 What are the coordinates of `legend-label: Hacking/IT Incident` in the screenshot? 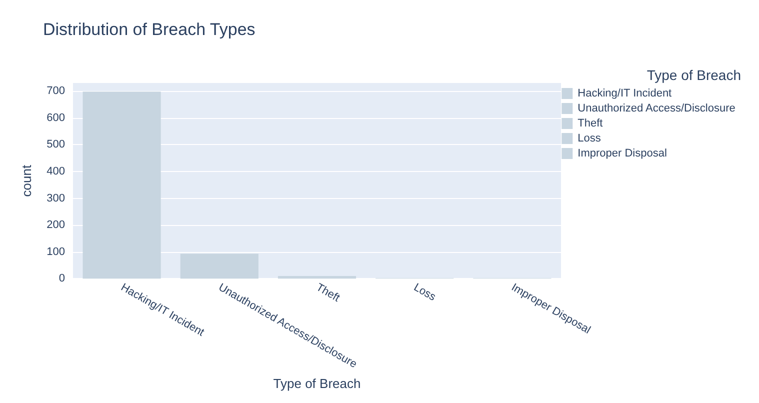 It's located at (625, 94).